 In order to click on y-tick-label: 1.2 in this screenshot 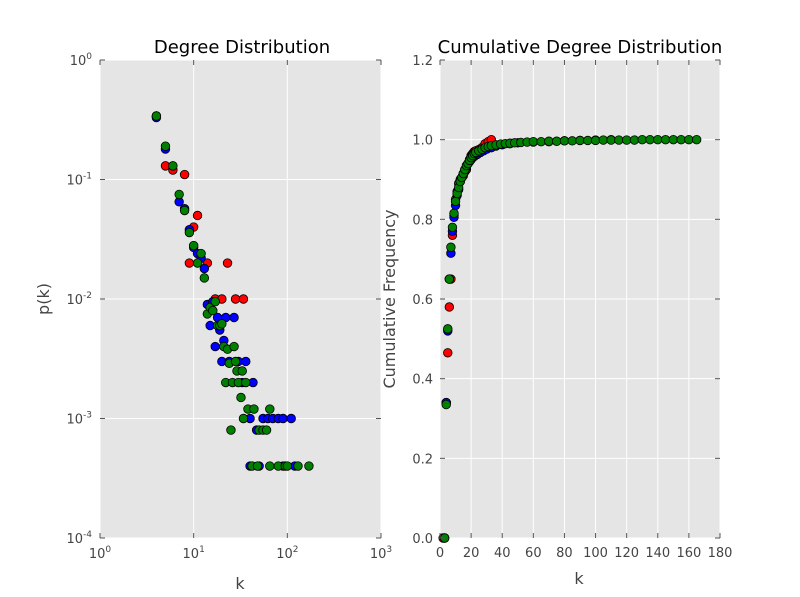, I will do `click(422, 61)`.